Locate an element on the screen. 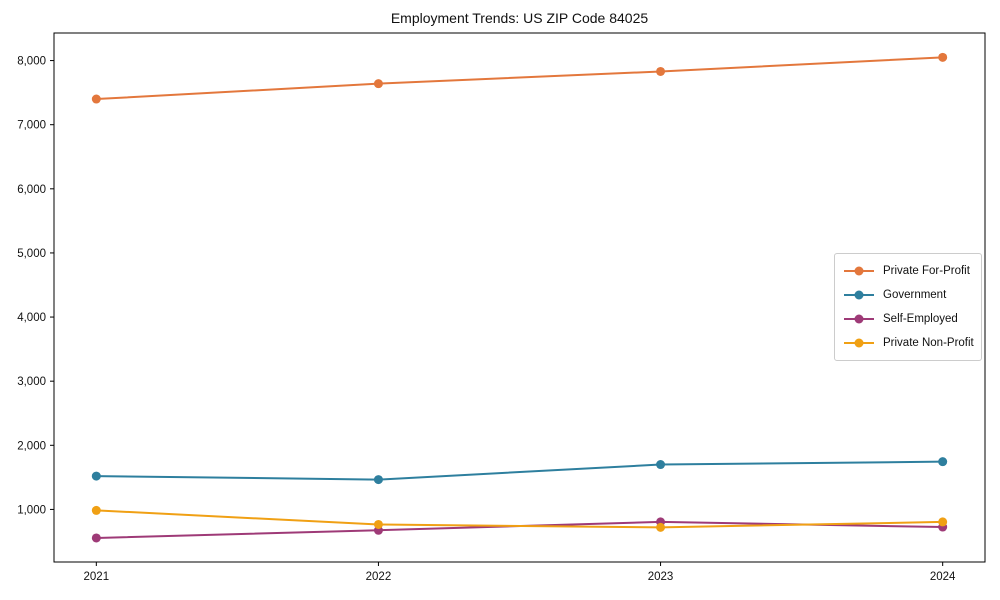 The image size is (1000, 600). x-tick-label: 2023 is located at coordinates (661, 577).